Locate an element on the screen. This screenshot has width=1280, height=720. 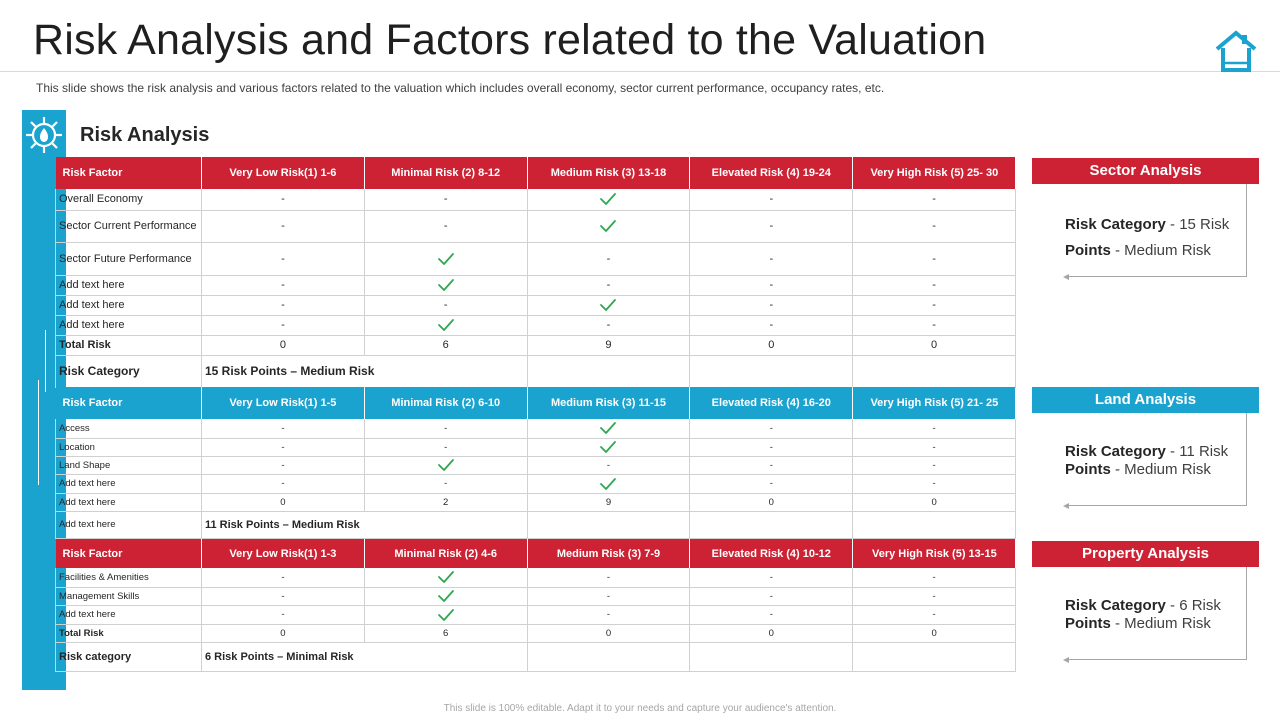
panel-label: Points is located at coordinates (1088, 623).